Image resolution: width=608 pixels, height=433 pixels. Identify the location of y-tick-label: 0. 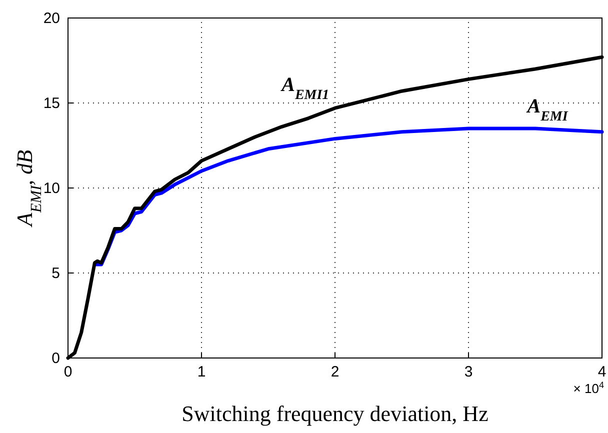
(56, 358).